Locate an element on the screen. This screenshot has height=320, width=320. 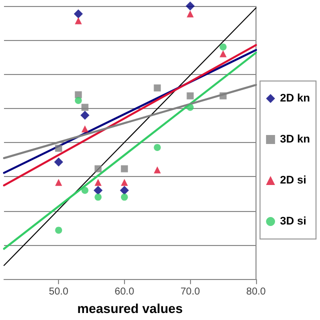
x-tick-label: 80.0 is located at coordinates (256, 292).